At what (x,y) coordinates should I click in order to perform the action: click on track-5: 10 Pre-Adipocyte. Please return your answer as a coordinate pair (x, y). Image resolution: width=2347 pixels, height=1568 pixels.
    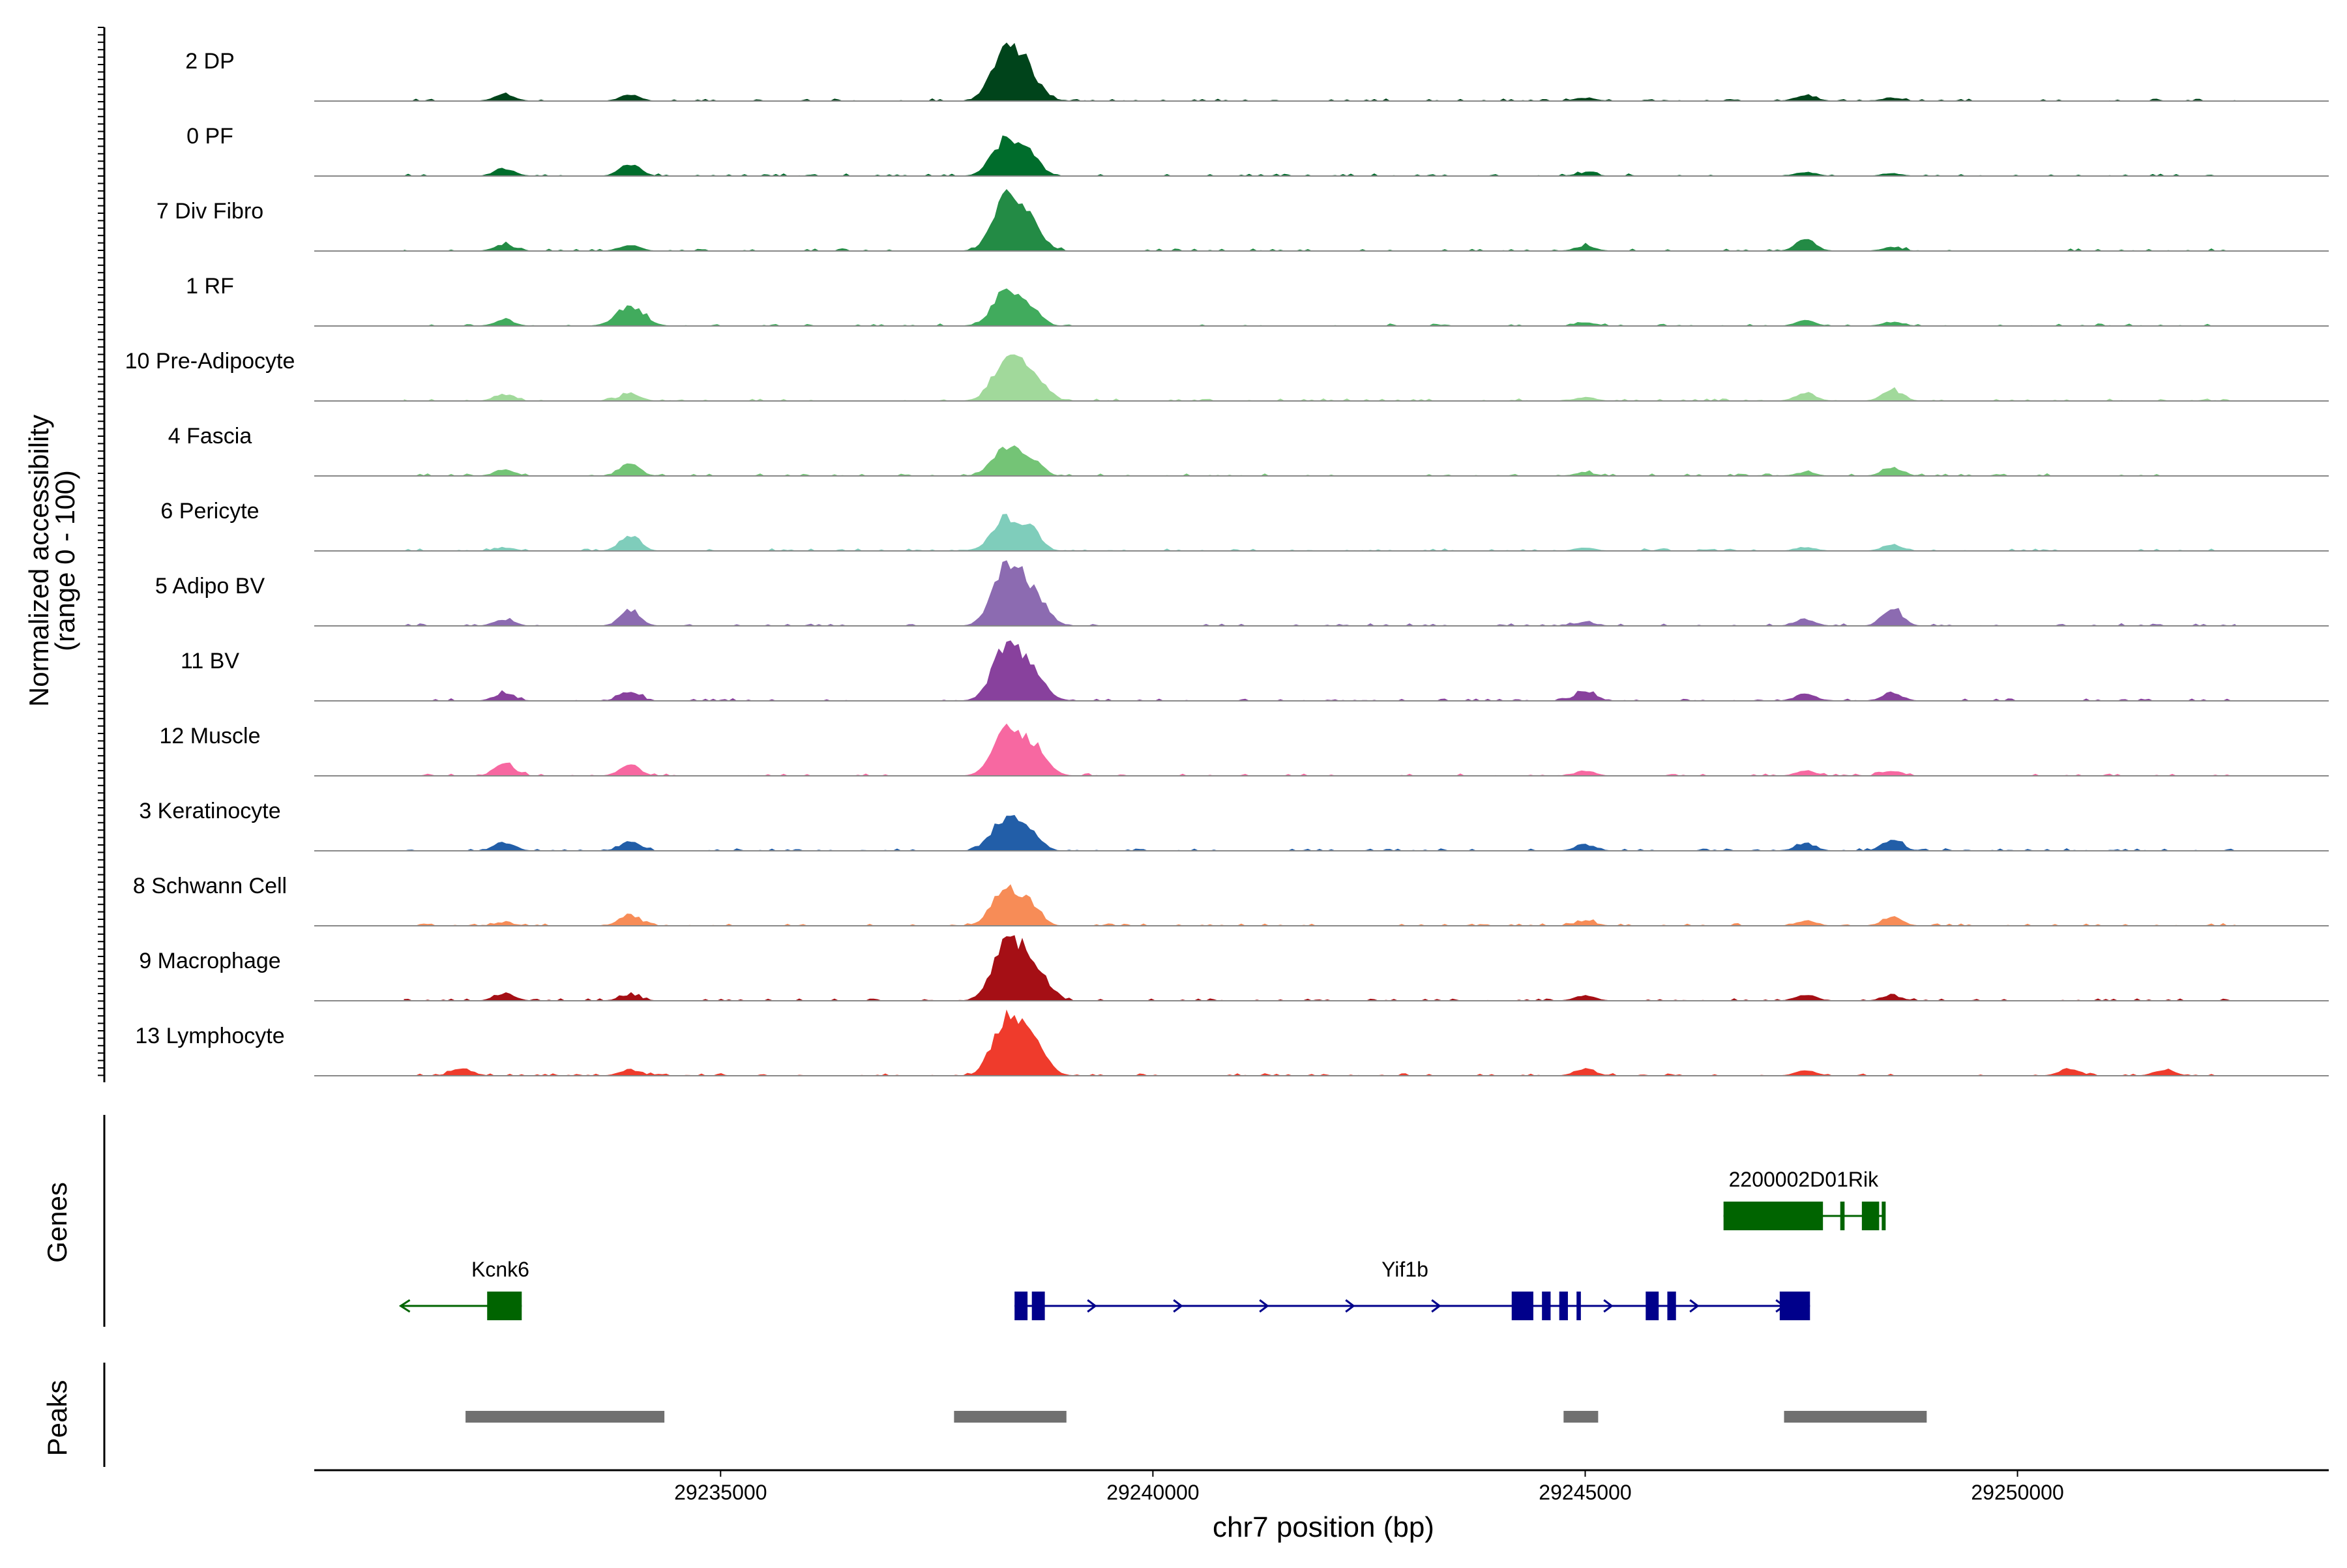
    Looking at the image, I should click on (1227, 375).